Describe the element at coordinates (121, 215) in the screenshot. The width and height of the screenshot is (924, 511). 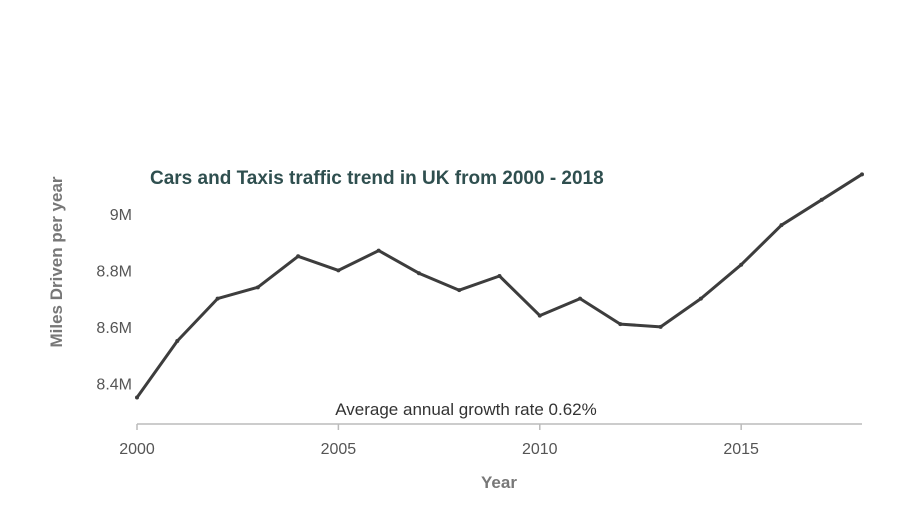
I see `y-tick-label: 9M` at that location.